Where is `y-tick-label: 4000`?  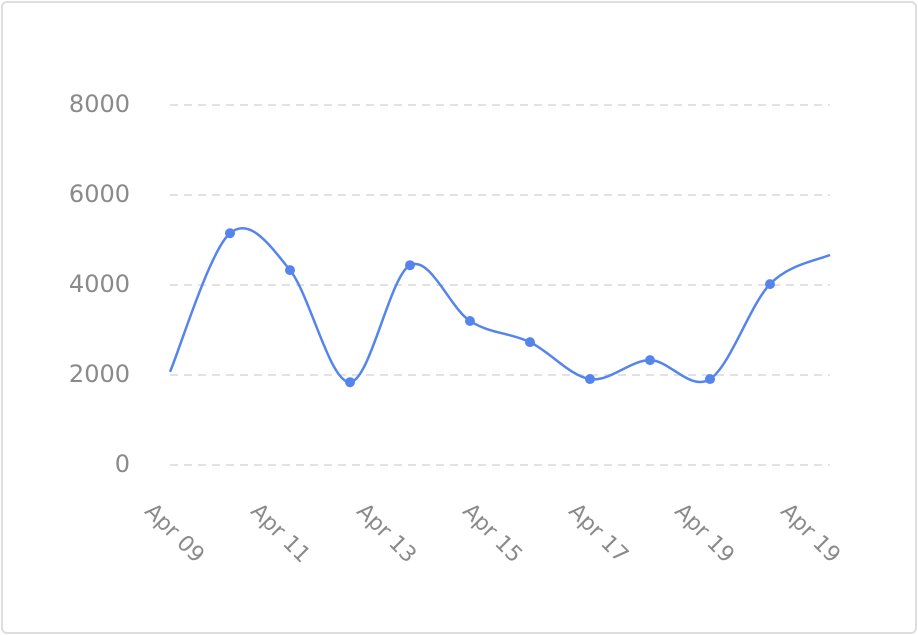
y-tick-label: 4000 is located at coordinates (99, 284).